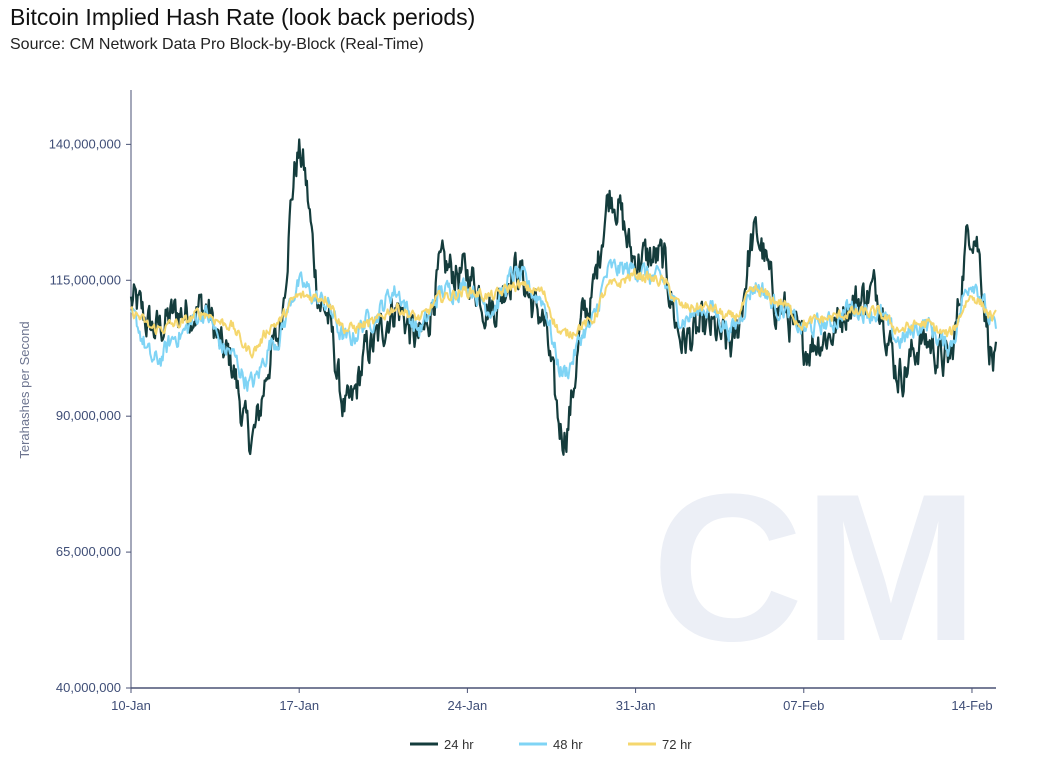 This screenshot has width=1048, height=761. What do you see at coordinates (568, 744) in the screenshot?
I see `legend-label: 48 hr` at bounding box center [568, 744].